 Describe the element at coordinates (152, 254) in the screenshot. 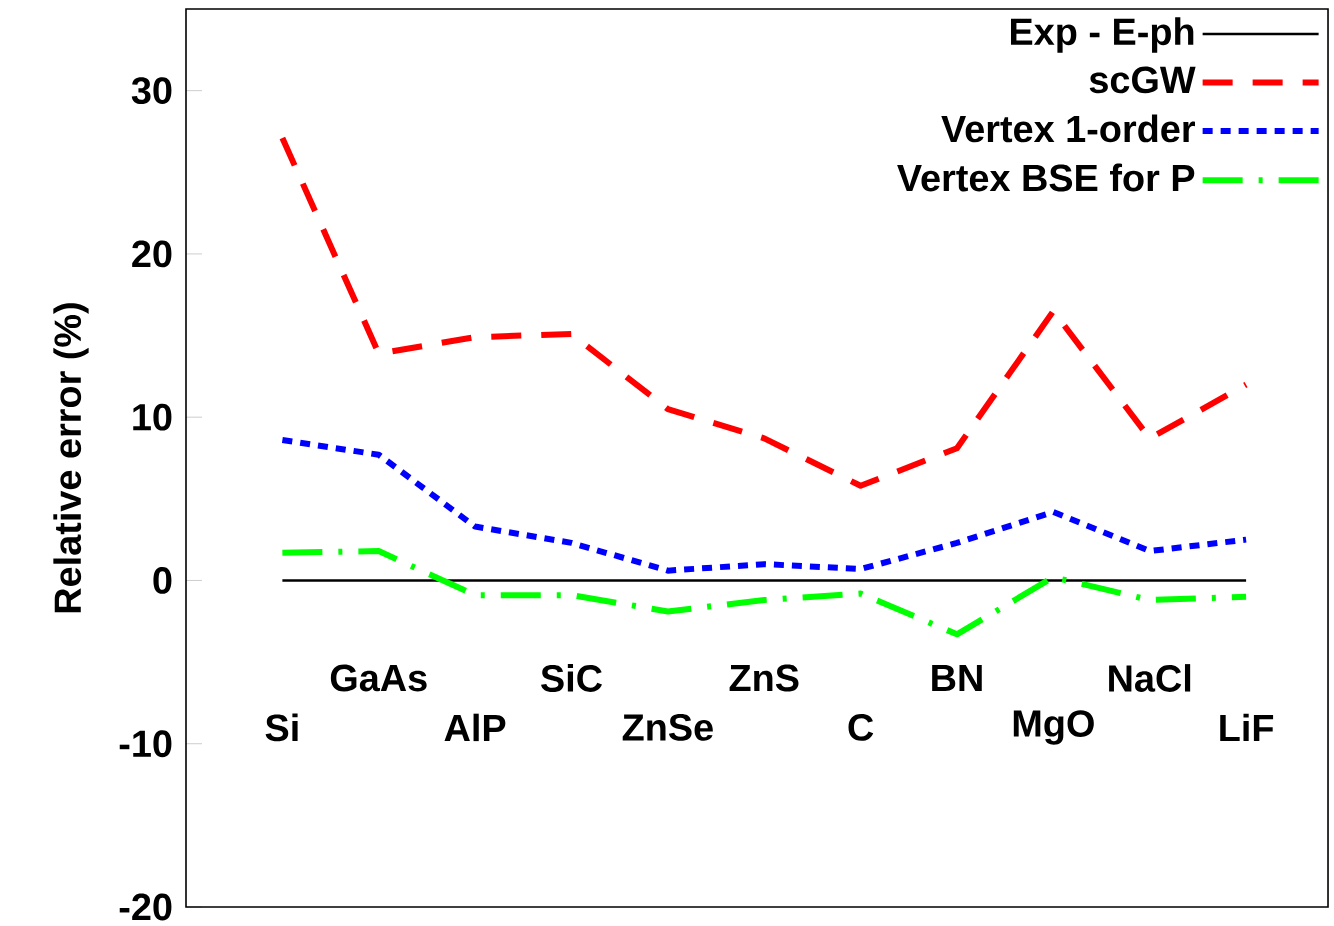

I see `y-tick-label: 20` at that location.